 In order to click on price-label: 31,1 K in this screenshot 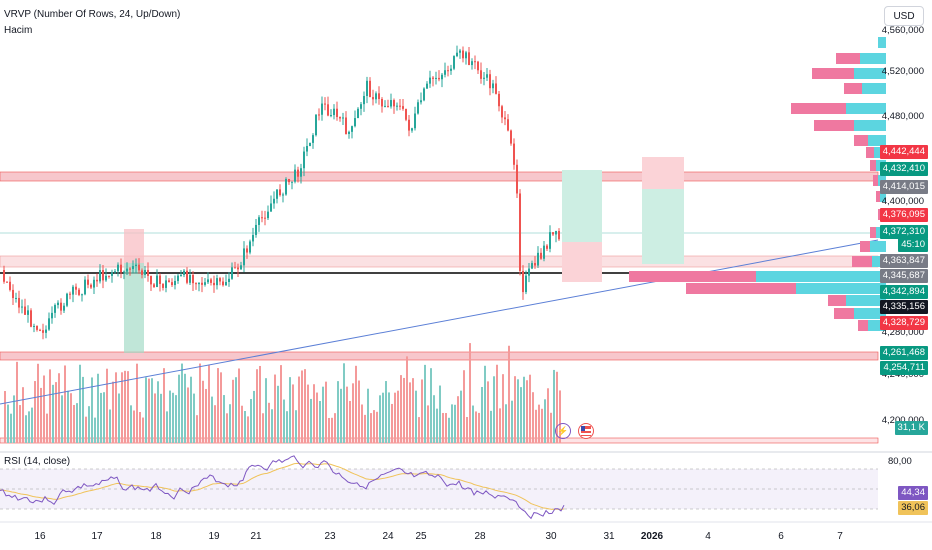, I will do `click(911, 428)`.